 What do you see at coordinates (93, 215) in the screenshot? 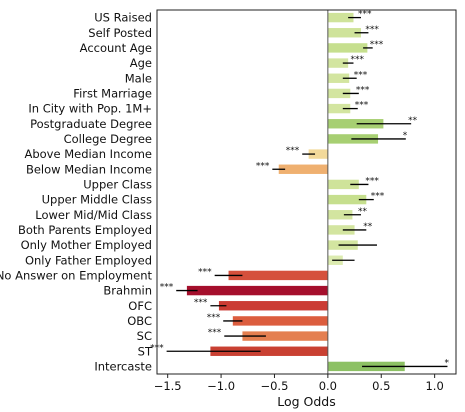
I see `category-label: Lower Mid/Mid Class` at bounding box center [93, 215].